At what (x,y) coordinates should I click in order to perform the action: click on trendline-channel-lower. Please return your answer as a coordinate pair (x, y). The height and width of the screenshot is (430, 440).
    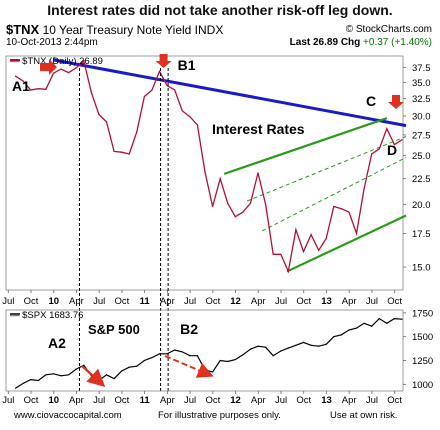
    Looking at the image, I should click on (346, 243).